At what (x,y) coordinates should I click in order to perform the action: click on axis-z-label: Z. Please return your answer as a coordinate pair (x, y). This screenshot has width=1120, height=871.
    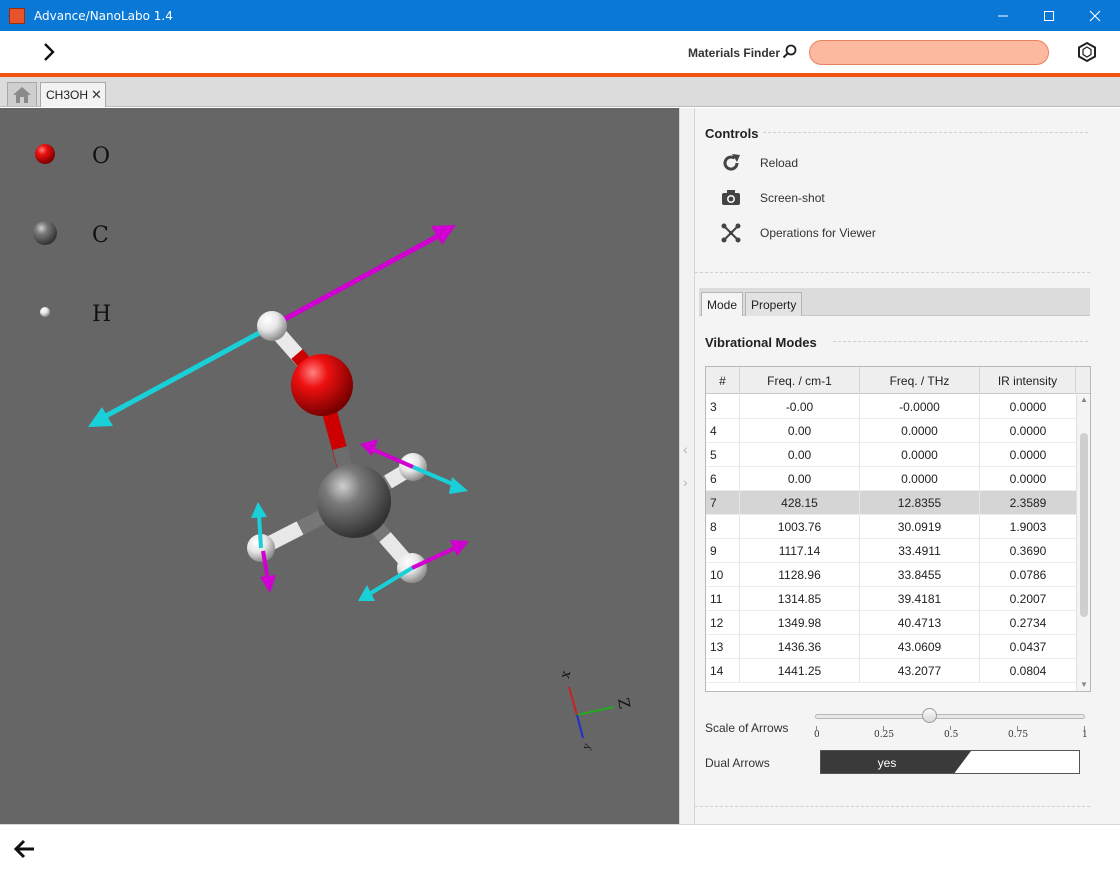
    Looking at the image, I should click on (624, 703).